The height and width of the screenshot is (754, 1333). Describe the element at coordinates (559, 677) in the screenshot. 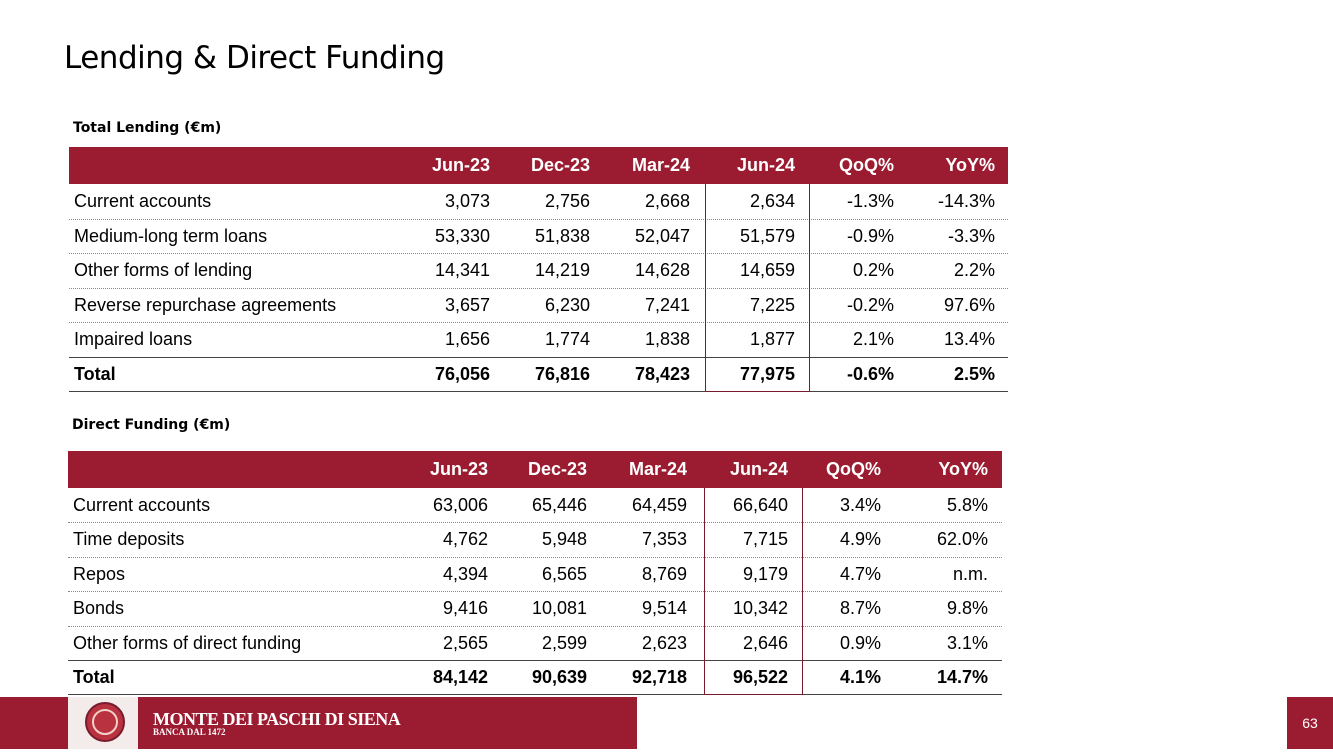

I see `cell: 90,639` at that location.